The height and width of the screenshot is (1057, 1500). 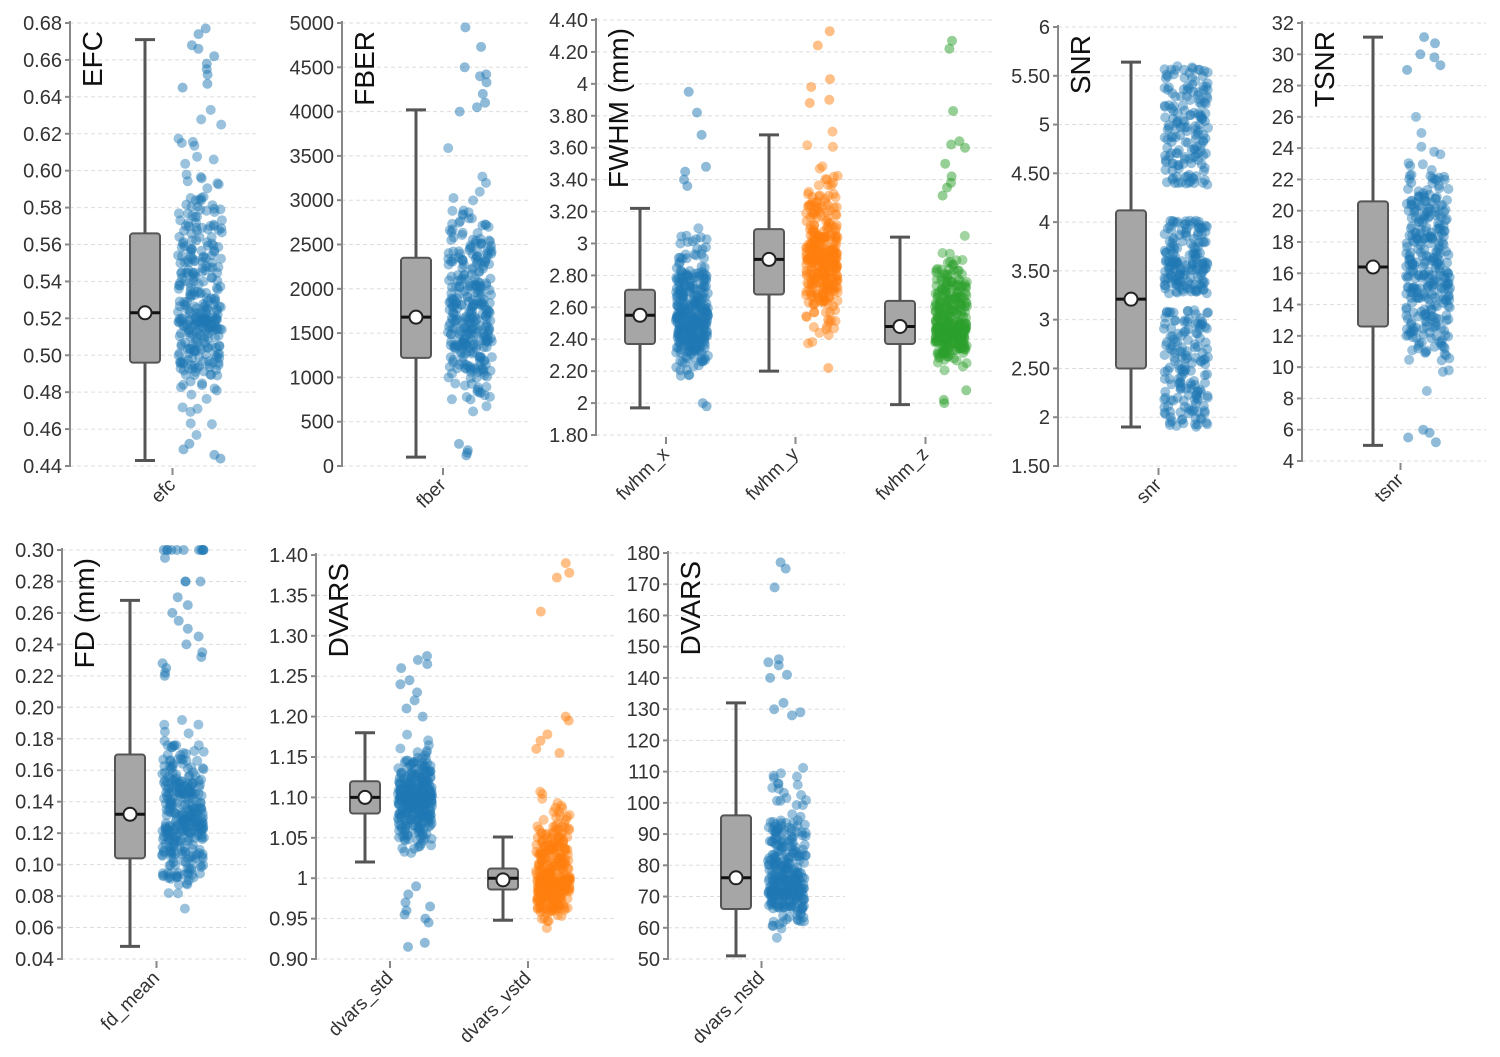 What do you see at coordinates (640, 315) in the screenshot?
I see `mean-marker` at bounding box center [640, 315].